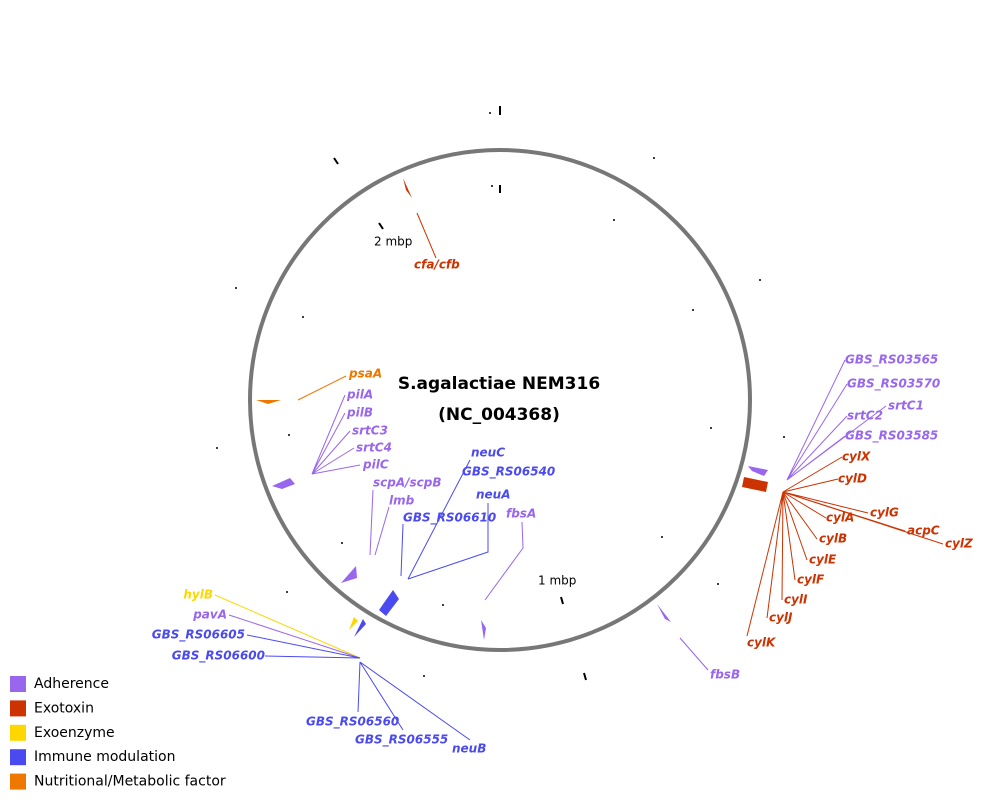  What do you see at coordinates (521, 514) in the screenshot?
I see `gene-label: fbsA` at bounding box center [521, 514].